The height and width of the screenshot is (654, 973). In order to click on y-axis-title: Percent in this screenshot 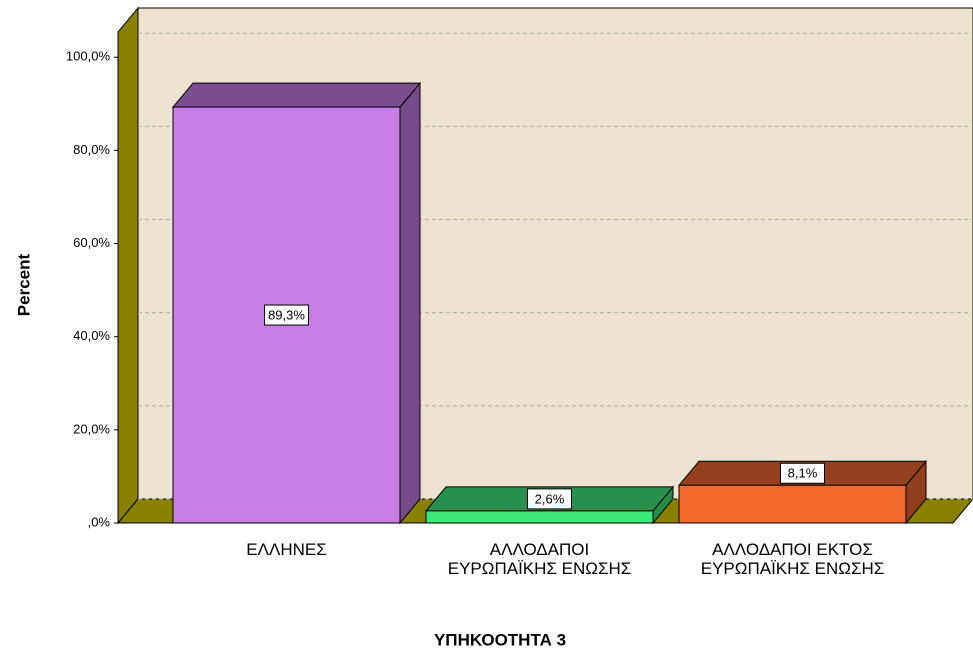, I will do `click(23, 284)`.